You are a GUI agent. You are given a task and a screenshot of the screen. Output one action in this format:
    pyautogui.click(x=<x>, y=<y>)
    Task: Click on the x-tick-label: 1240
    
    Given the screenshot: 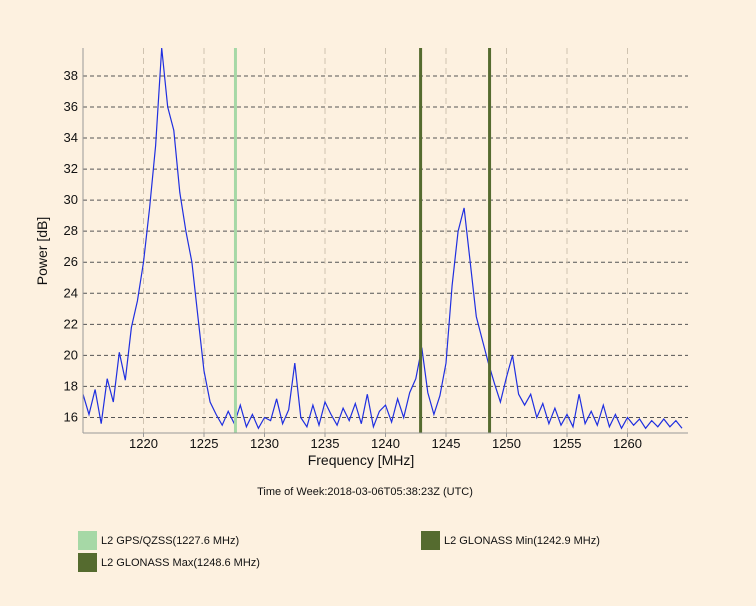 What is the action you would take?
    pyautogui.click(x=385, y=443)
    